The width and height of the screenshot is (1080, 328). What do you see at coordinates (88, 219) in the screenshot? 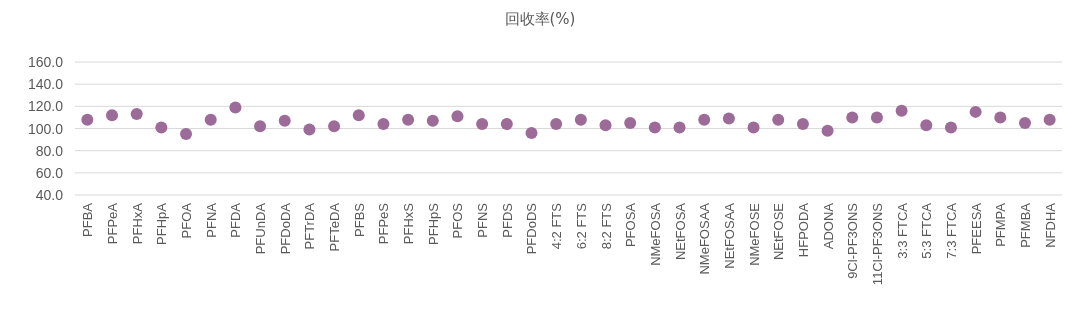
I see `x-tick-label: PFBA` at bounding box center [88, 219].